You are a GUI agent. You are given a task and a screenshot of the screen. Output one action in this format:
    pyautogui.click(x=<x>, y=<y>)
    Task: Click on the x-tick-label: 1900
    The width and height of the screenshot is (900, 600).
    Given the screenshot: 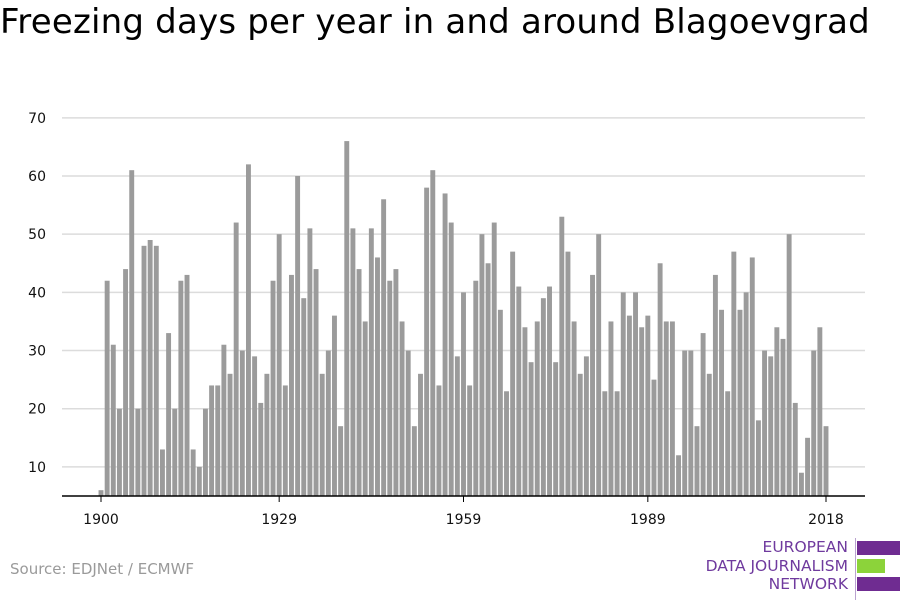 What is the action you would take?
    pyautogui.click(x=101, y=520)
    